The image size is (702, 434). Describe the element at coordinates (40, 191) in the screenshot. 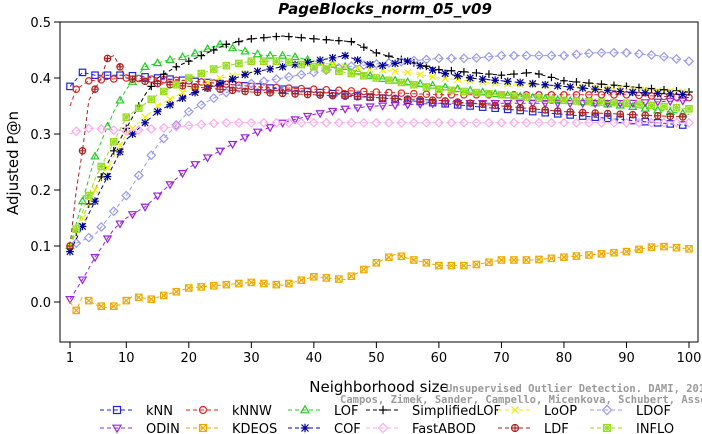

I see `y-tick-label: 0.2` at that location.